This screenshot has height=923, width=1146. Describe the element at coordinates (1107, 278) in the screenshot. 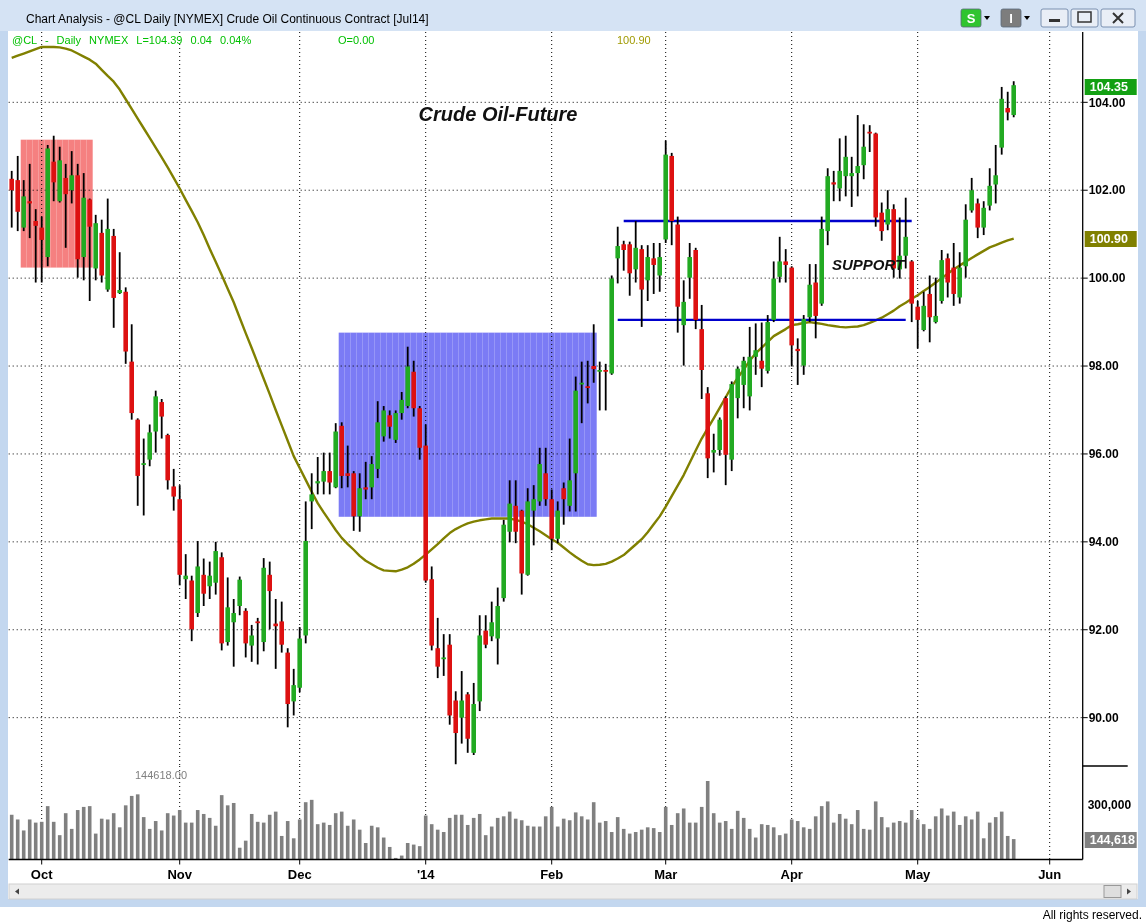

I see `y-tick-label: 100.00` at that location.